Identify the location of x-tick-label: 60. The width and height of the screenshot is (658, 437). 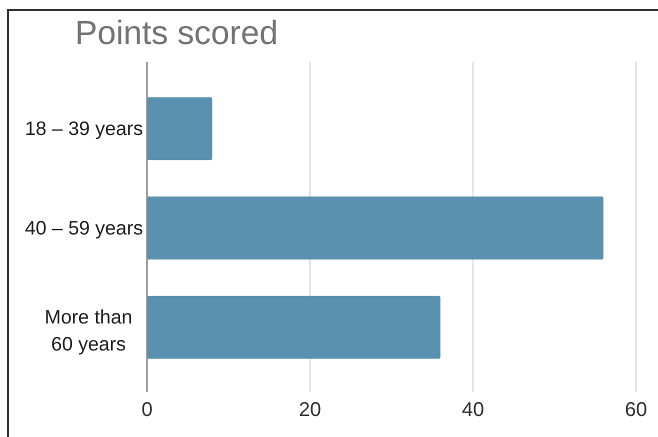
(636, 410).